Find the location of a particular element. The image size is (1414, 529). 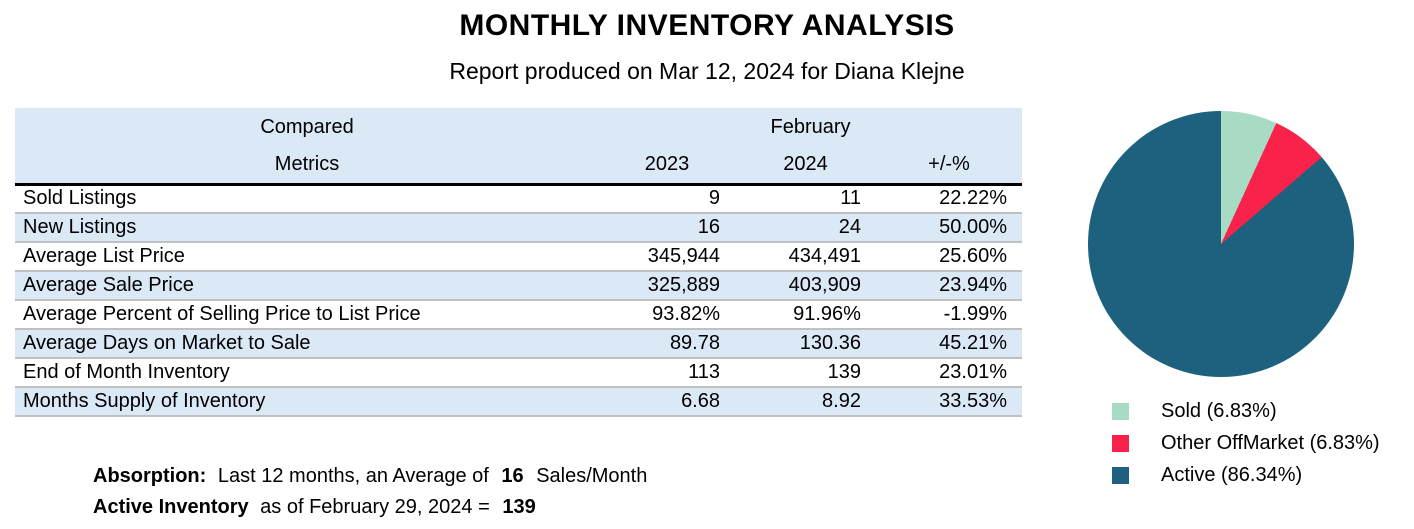

table-header: Compared February Metrics 2023 2024 +/-% is located at coordinates (518, 147).